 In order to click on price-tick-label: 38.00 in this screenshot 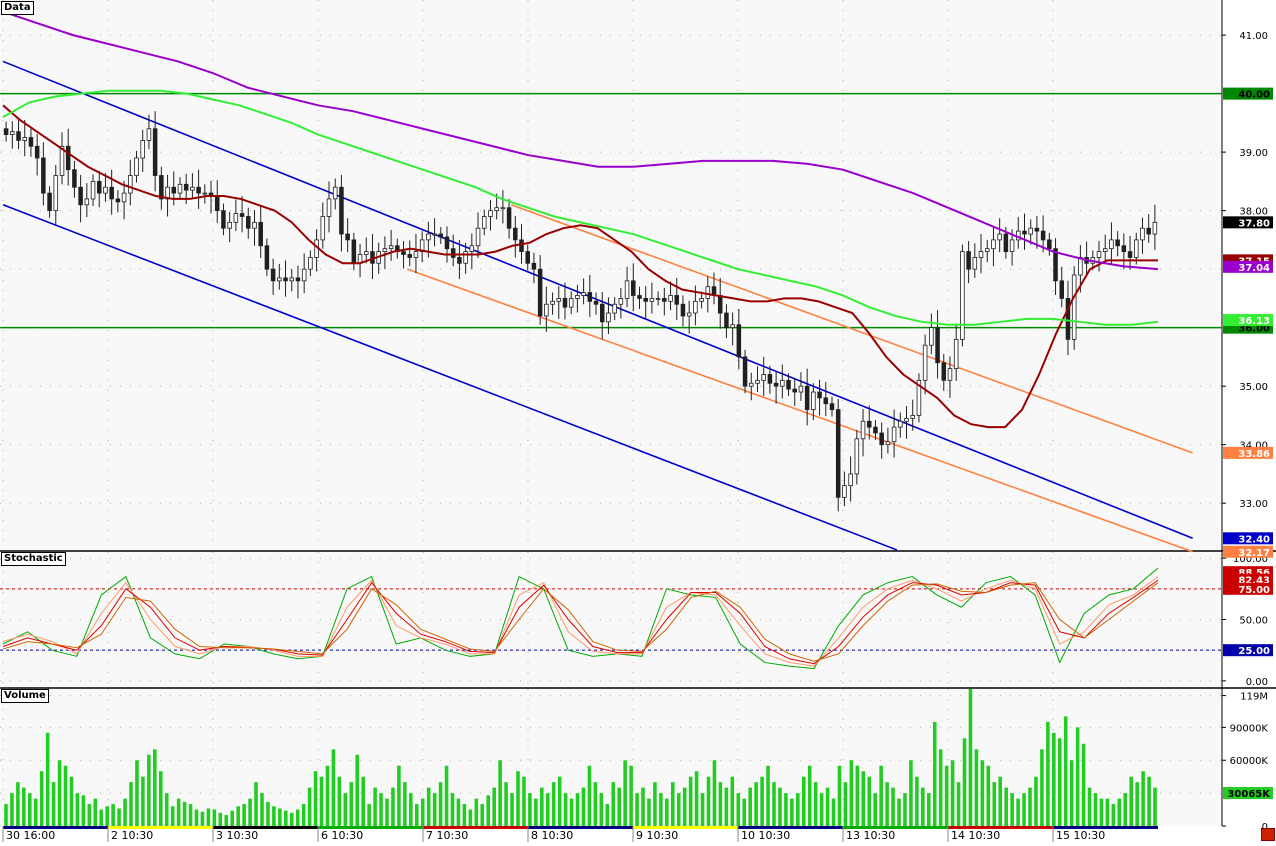, I will do `click(1253, 212)`.